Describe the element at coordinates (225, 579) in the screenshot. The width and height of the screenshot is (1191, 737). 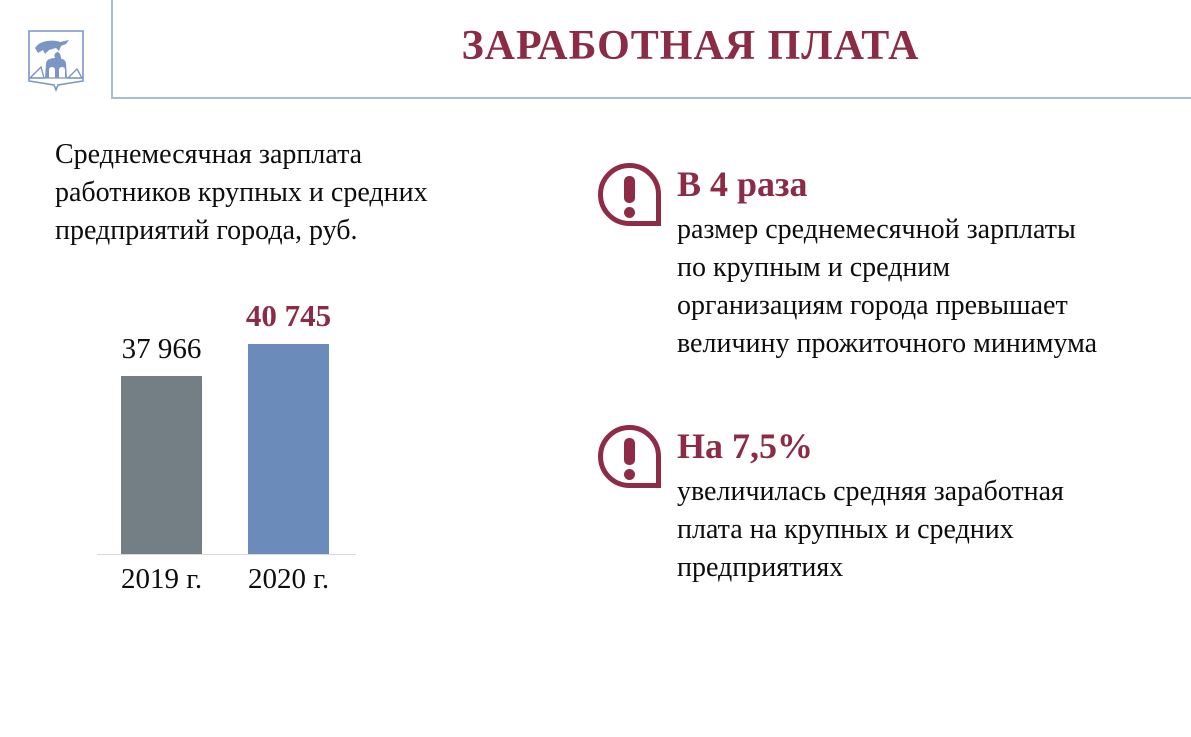
I see `bar-chart-xlabels: 2019 г. 2020 г.` at that location.